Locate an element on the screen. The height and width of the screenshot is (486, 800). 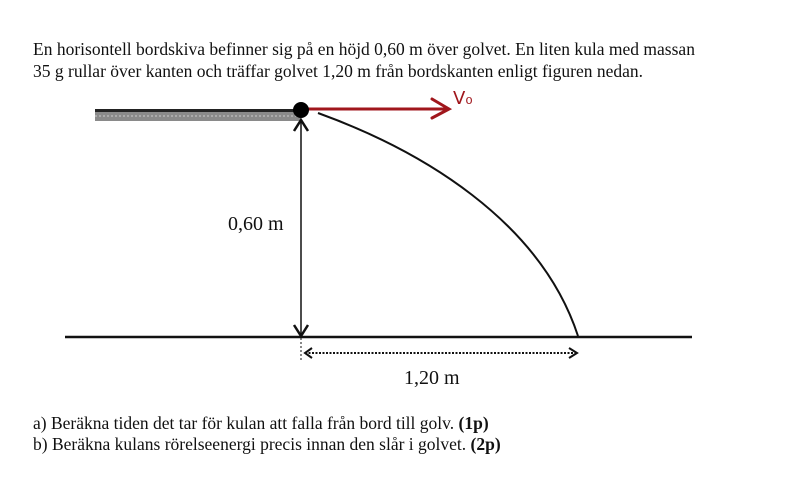
height-dimension-arrow is located at coordinates (301, 228).